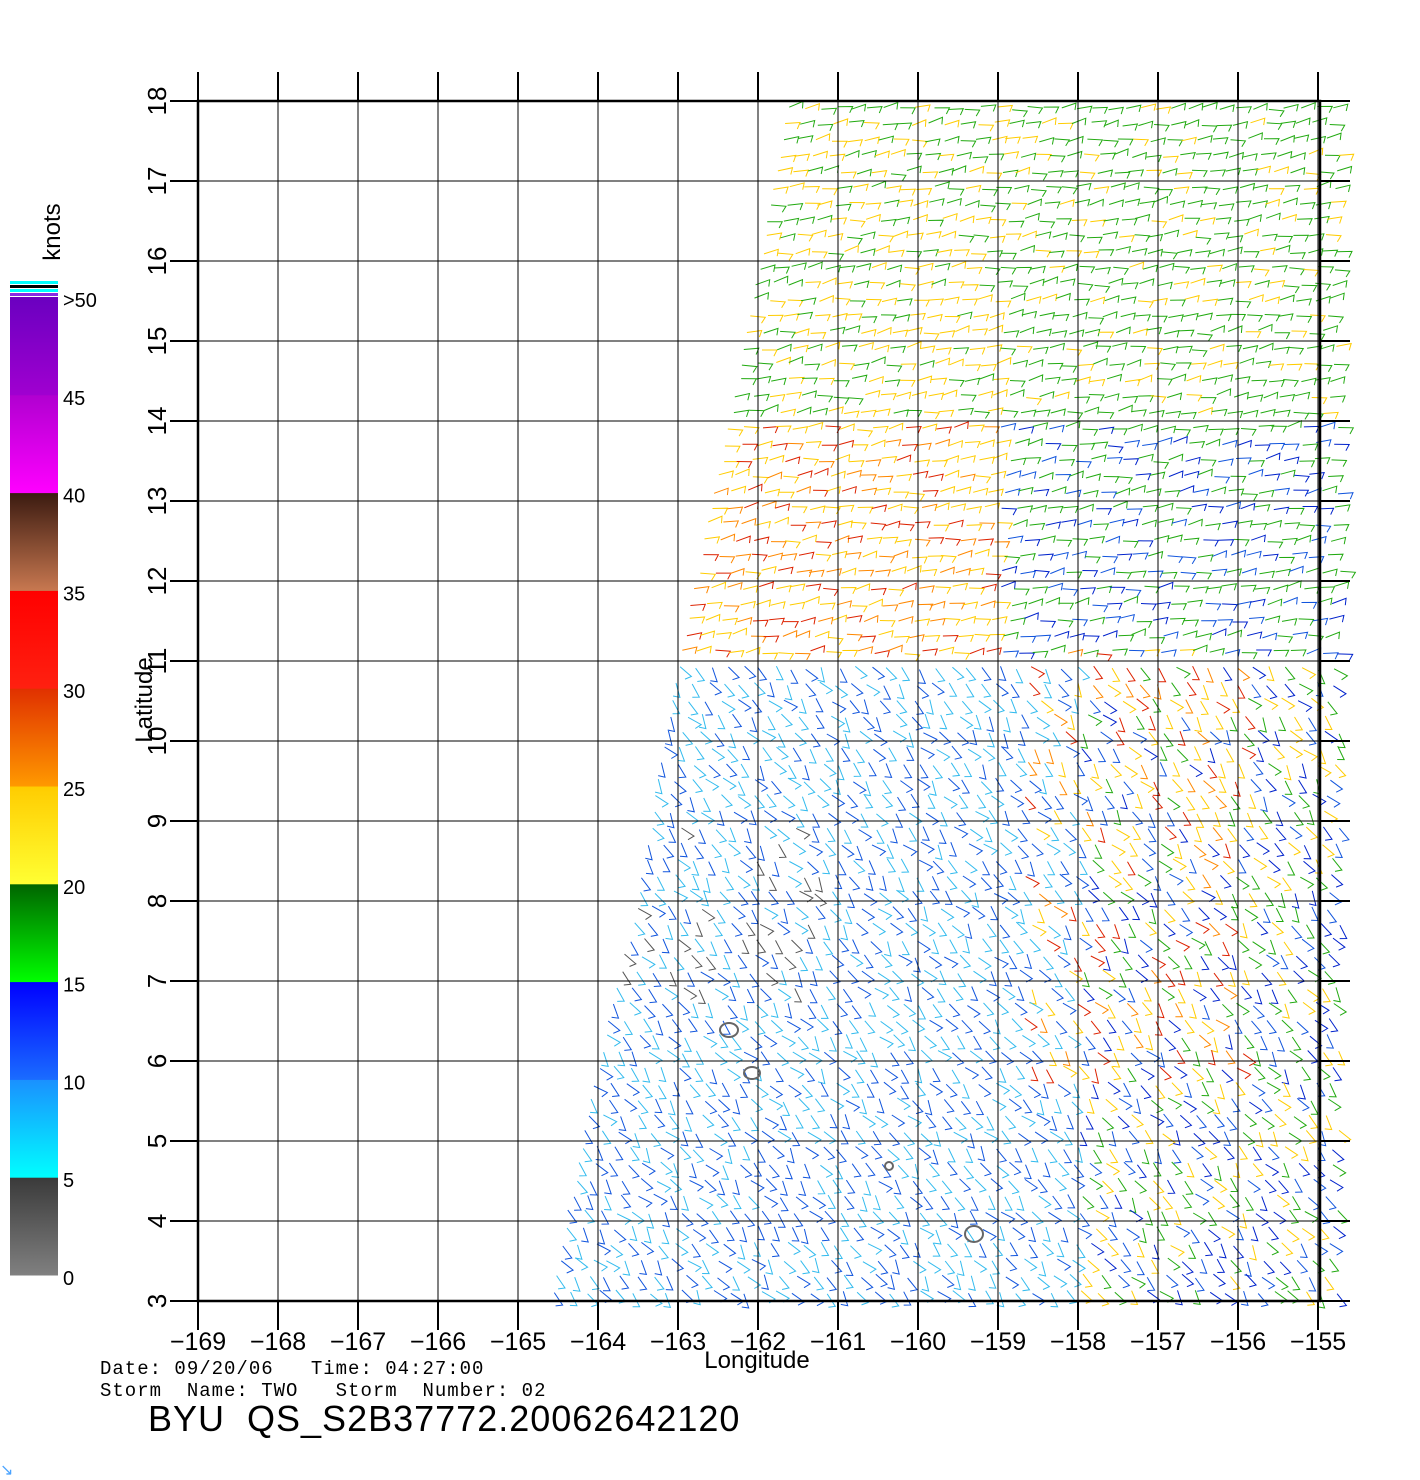 Image resolution: width=1420 pixels, height=1480 pixels. I want to click on colorbar-tick-label: 35, so click(74, 594).